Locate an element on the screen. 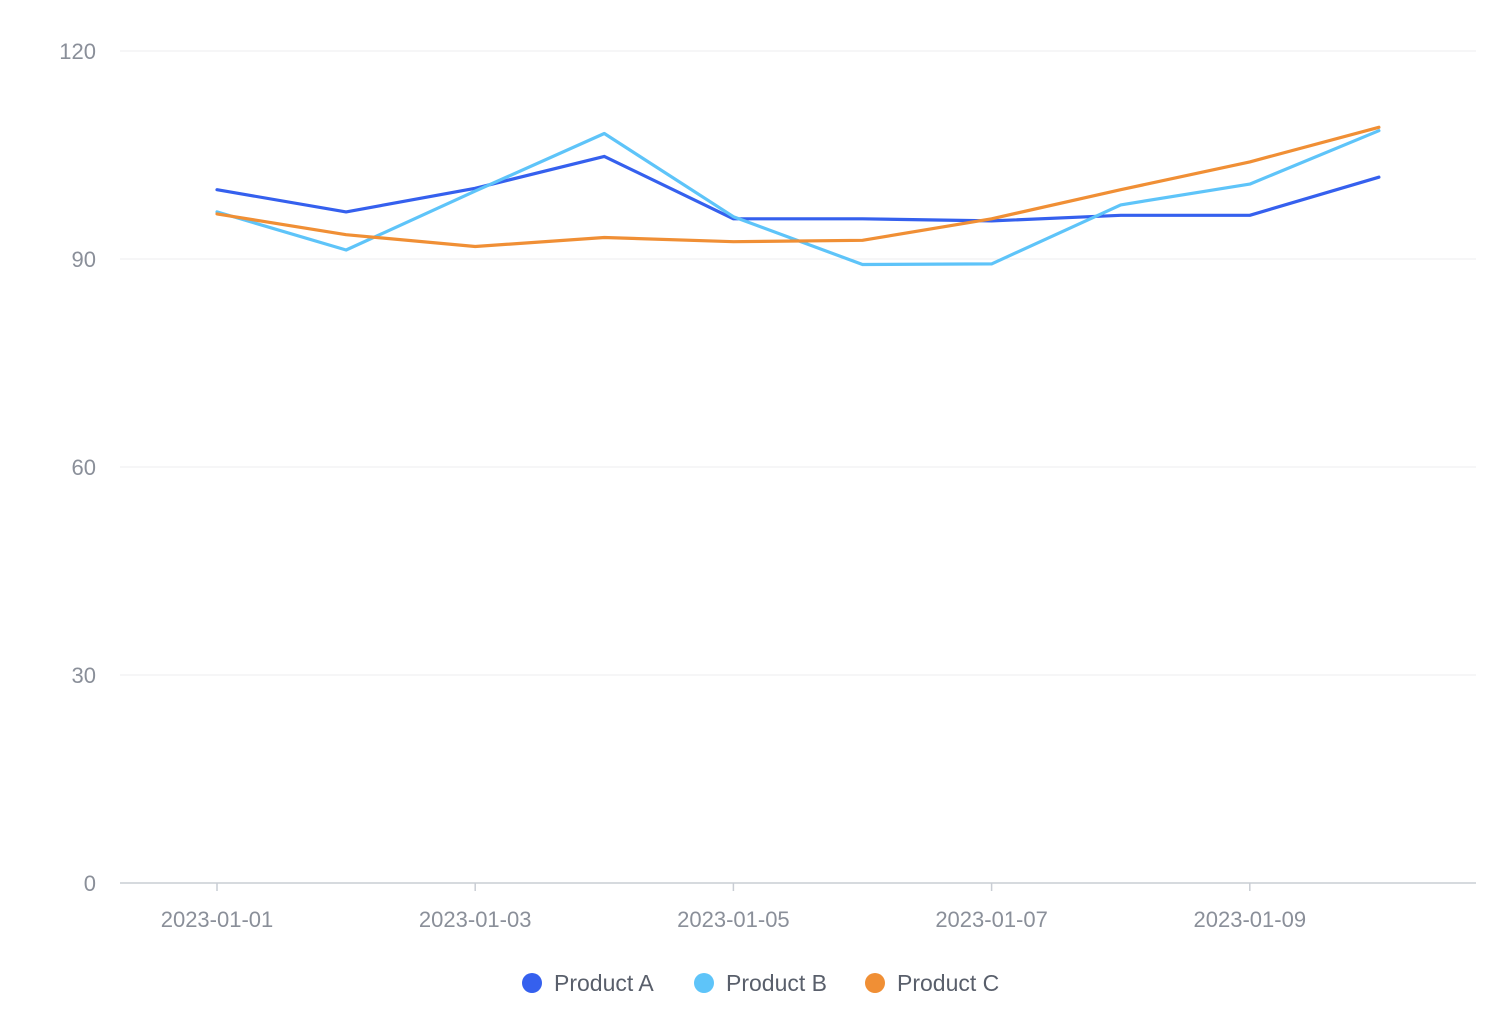 The image size is (1490, 1030). legend-item-product-a: Product A is located at coordinates (588, 983).